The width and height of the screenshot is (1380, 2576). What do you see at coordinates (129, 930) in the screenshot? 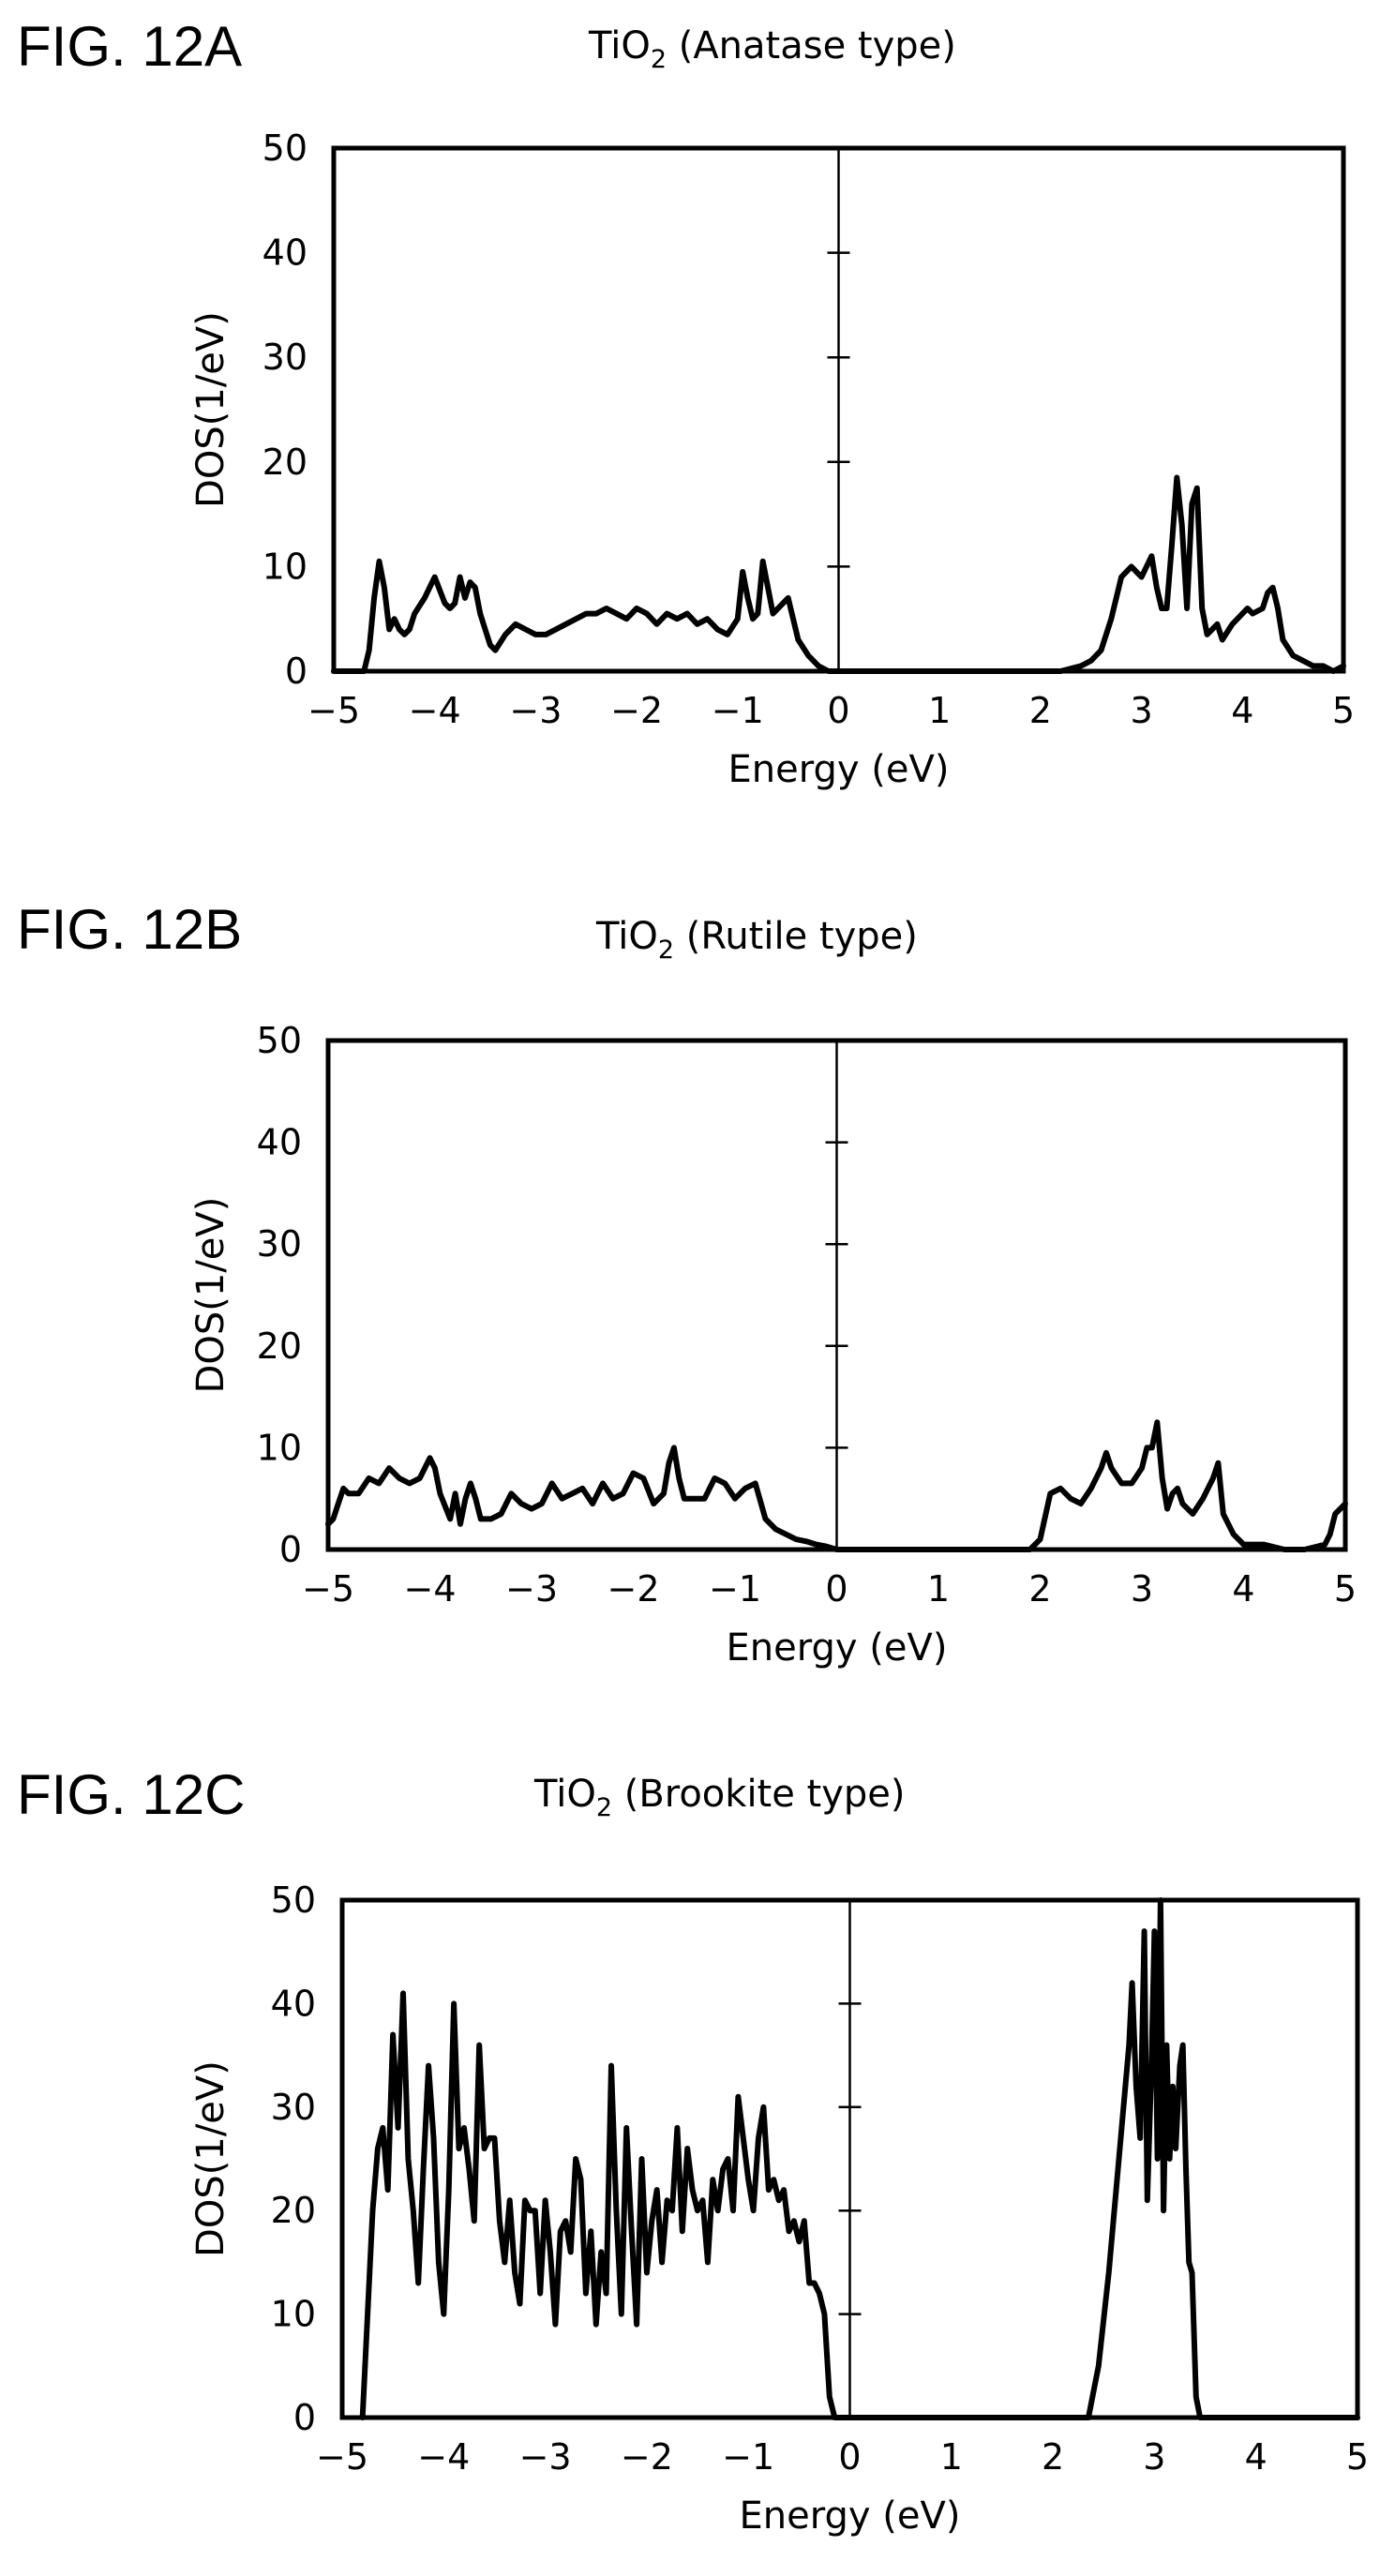
I see `fig-label-12b: FIG. 12B` at bounding box center [129, 930].